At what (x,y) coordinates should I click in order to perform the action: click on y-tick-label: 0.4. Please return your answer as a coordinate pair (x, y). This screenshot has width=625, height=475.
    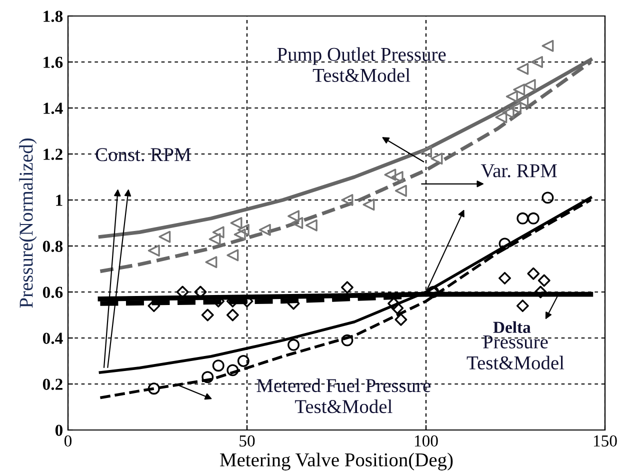
    Looking at the image, I should click on (52, 338).